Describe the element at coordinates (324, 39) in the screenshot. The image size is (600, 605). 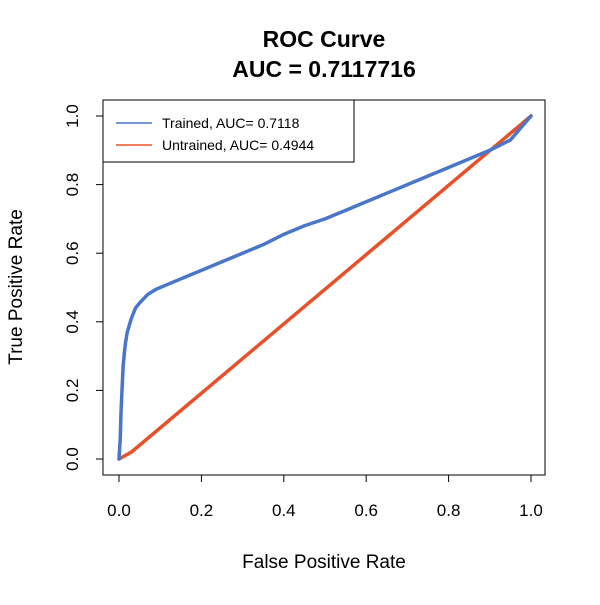
I see `chart-title: ROC Curve` at that location.